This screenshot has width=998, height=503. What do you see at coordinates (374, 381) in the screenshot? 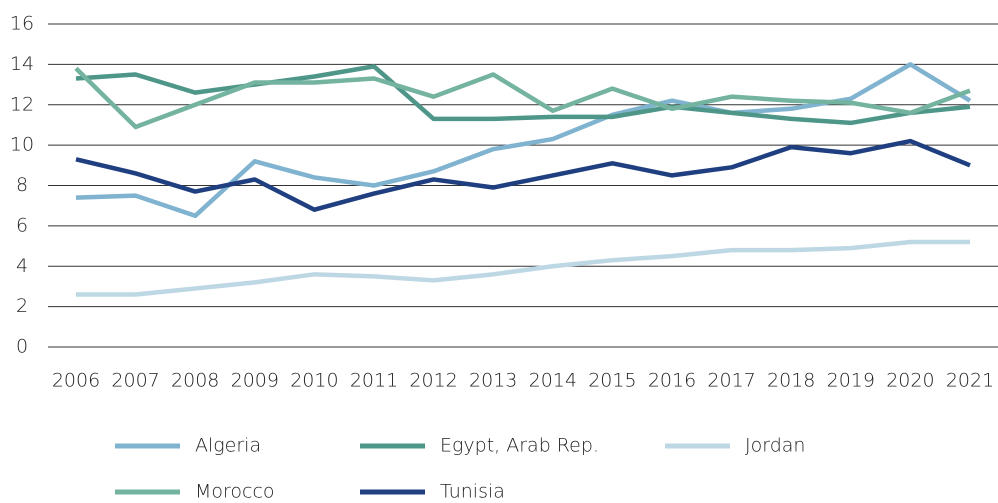
I see `x-tick-label: 2011` at bounding box center [374, 381].